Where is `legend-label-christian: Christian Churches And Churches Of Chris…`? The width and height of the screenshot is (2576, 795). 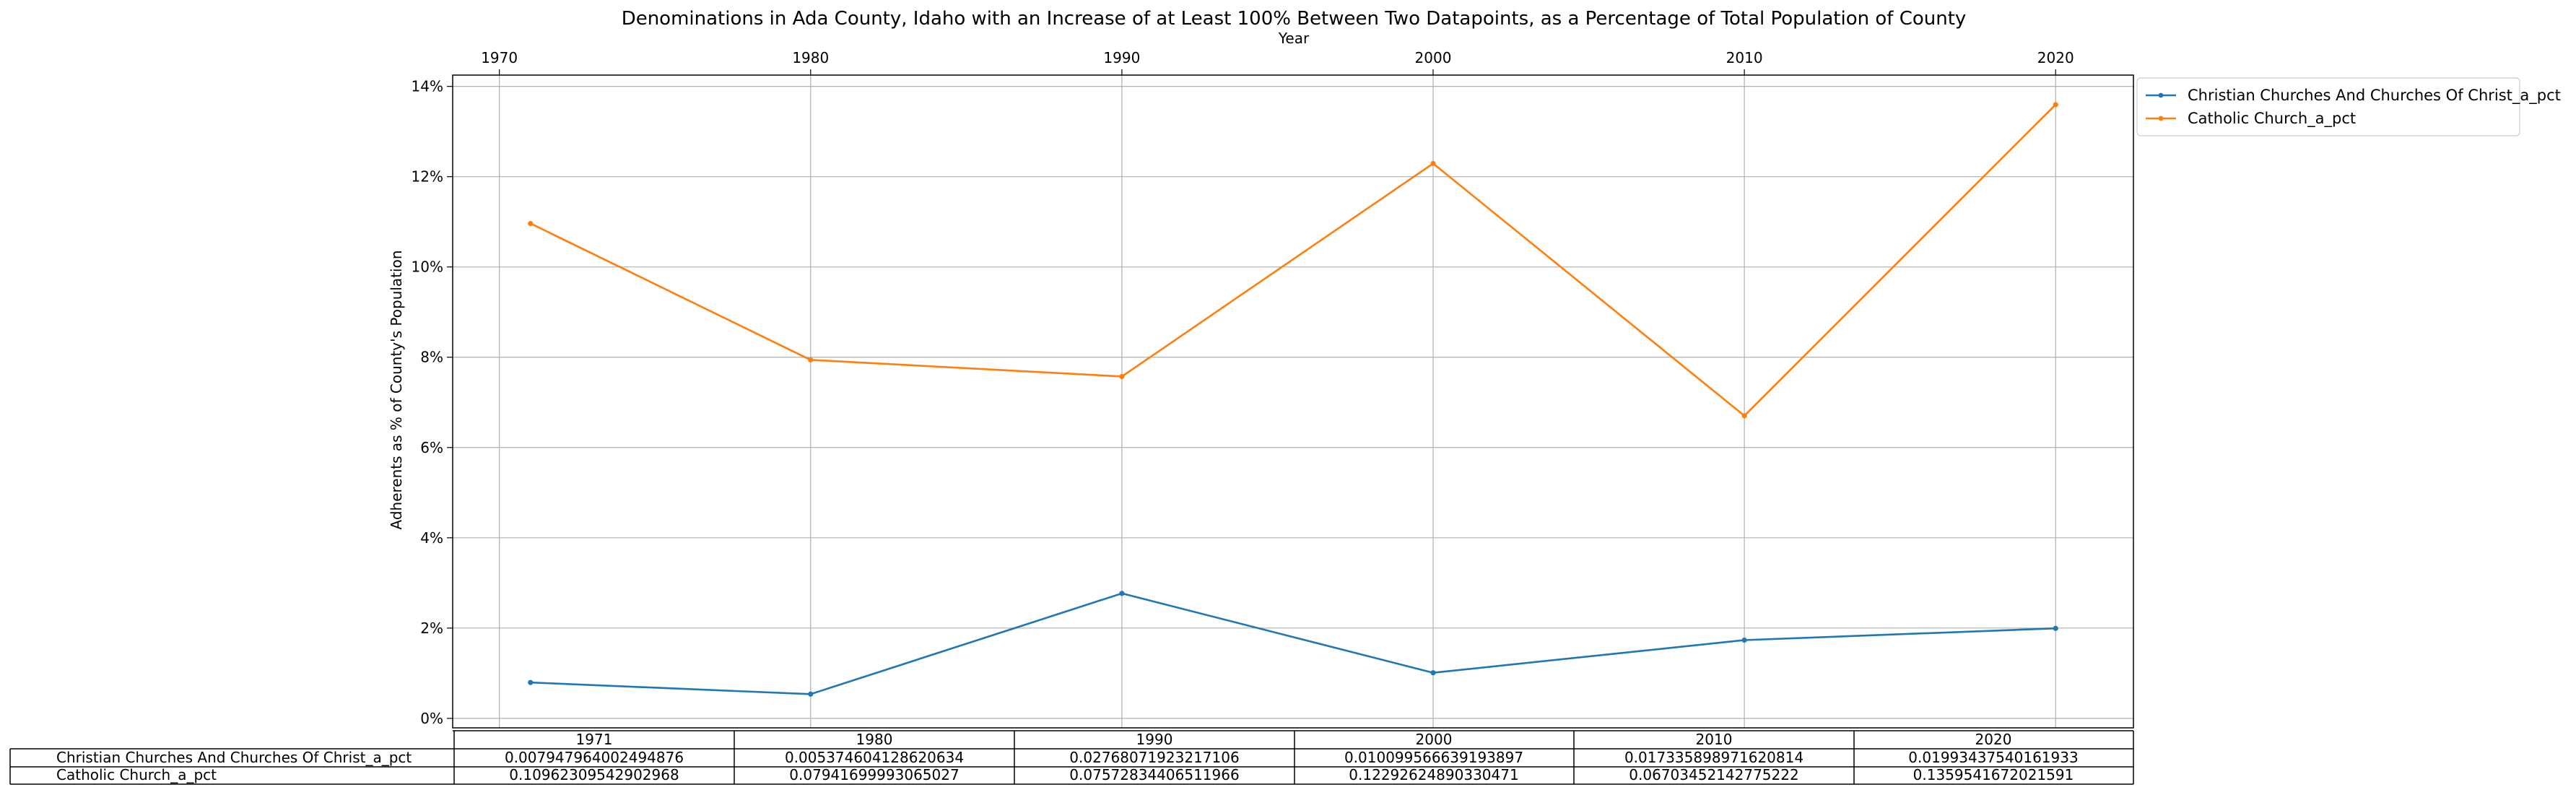
legend-label-christian: Christian Churches And Churches Of Chris… is located at coordinates (2374, 96).